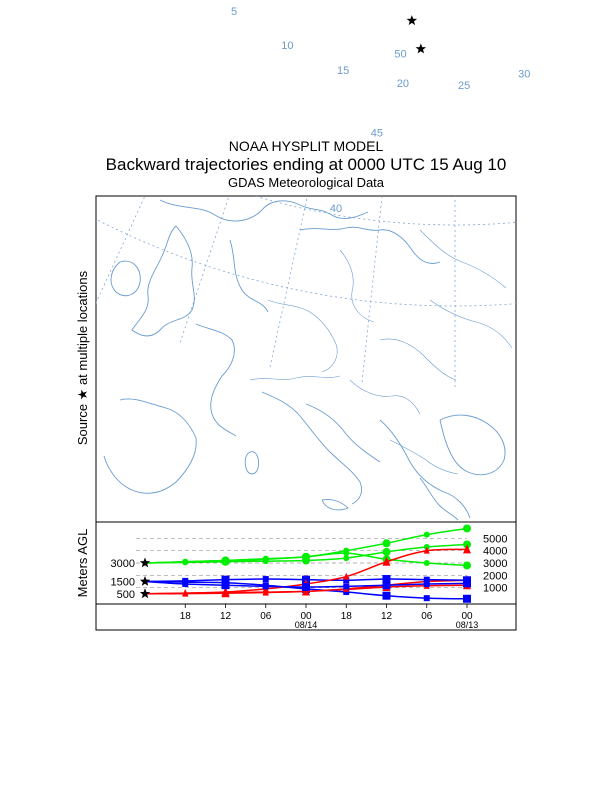  Describe the element at coordinates (425, 469) in the screenshot. I see `coastline-balkans` at that location.